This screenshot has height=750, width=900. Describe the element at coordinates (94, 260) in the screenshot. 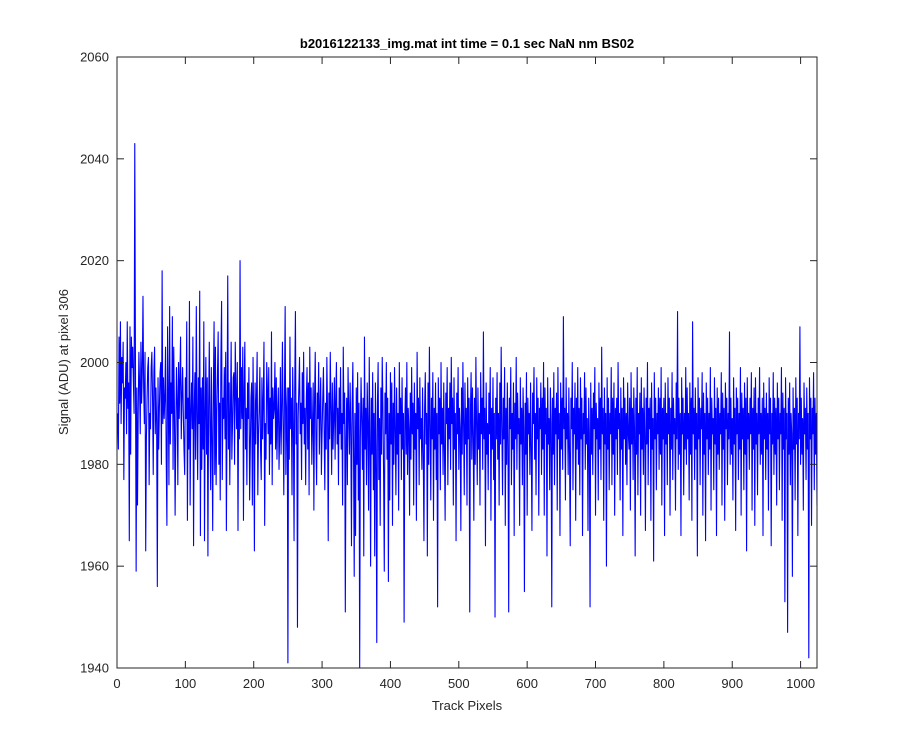

I see `y-tick-label: 2020` at that location.